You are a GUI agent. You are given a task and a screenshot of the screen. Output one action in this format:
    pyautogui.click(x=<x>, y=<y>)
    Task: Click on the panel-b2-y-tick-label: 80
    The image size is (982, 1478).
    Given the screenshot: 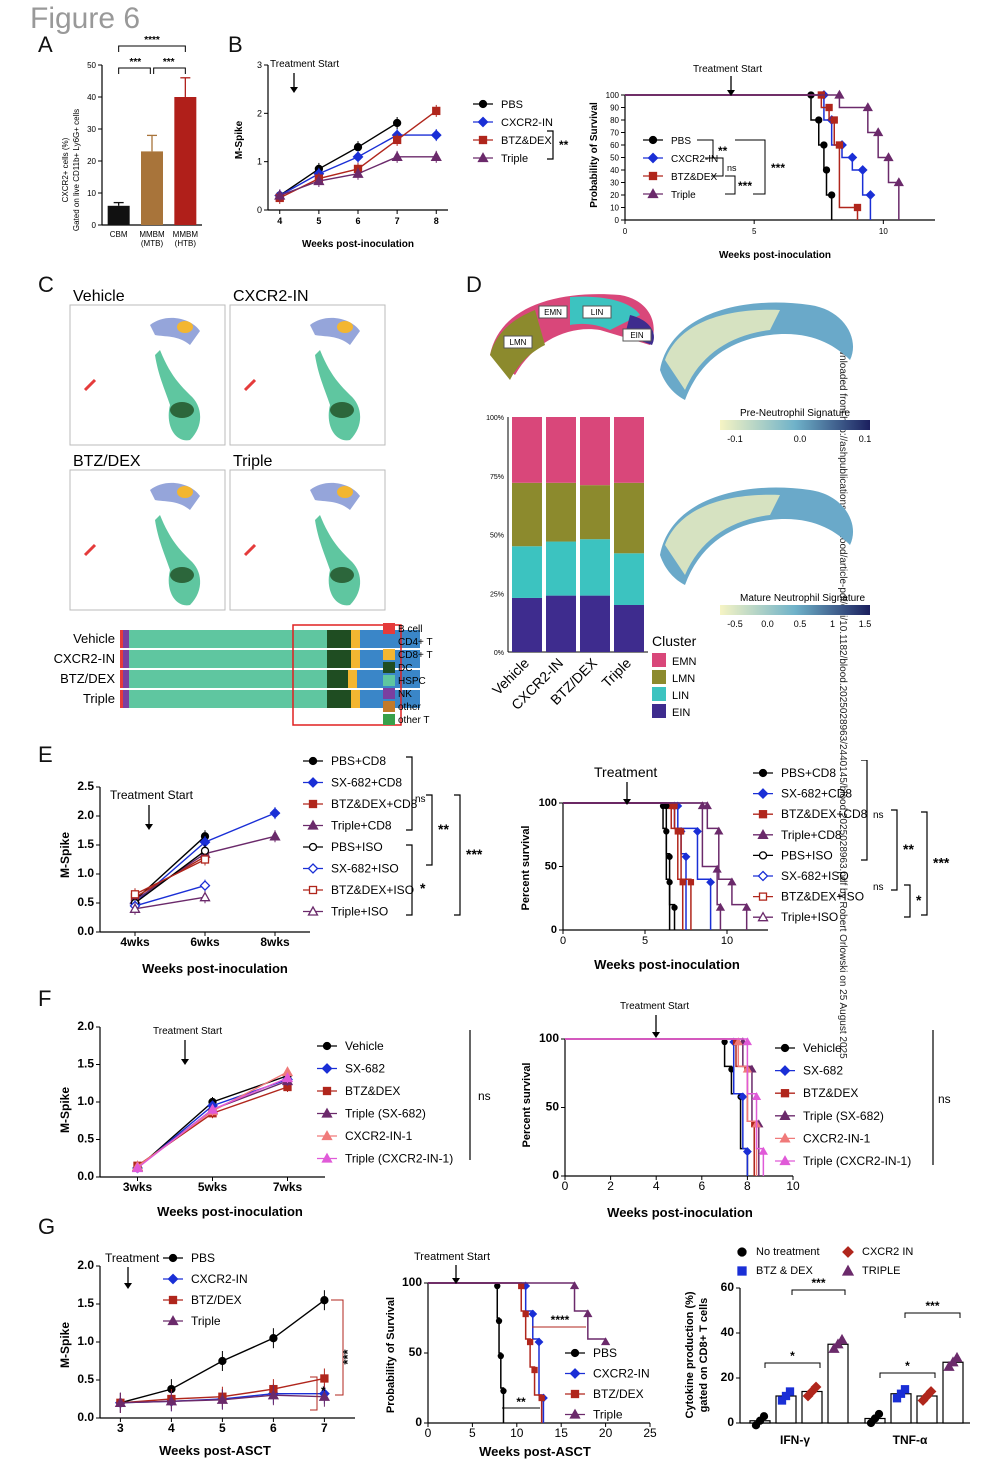 What is the action you would take?
    pyautogui.click(x=614, y=120)
    